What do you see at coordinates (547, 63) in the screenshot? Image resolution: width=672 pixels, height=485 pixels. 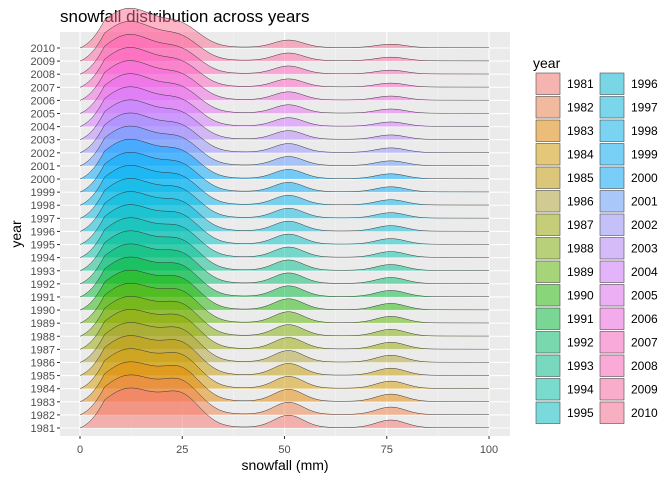 I see `legend-title: year` at bounding box center [547, 63].